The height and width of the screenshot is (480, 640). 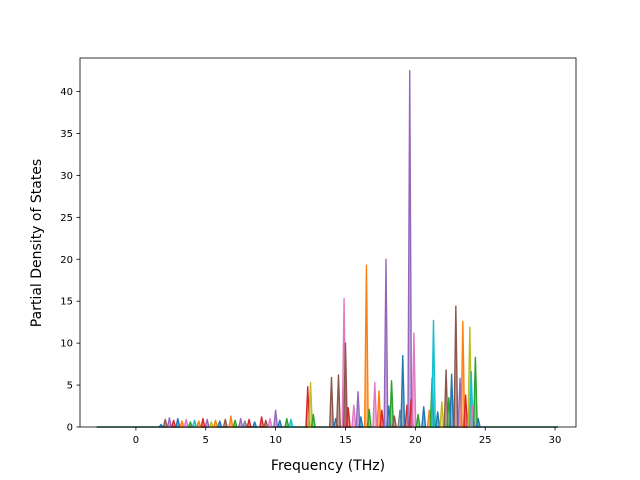 What do you see at coordinates (66, 134) in the screenshot?
I see `y-tick-label: 35` at bounding box center [66, 134].